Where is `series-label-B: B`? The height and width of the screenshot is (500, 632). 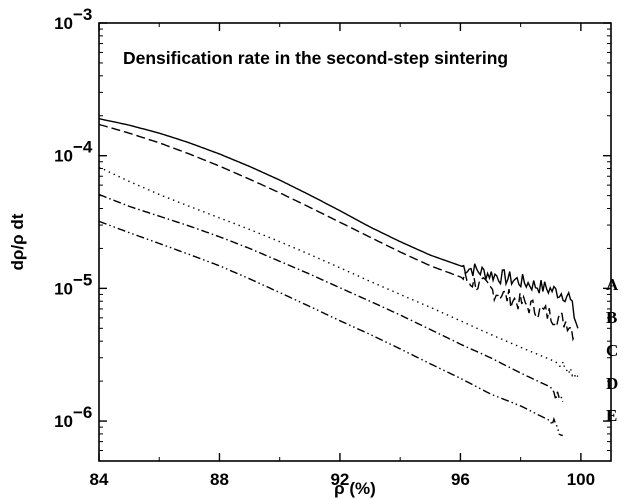 series-label-B: B is located at coordinates (611, 317).